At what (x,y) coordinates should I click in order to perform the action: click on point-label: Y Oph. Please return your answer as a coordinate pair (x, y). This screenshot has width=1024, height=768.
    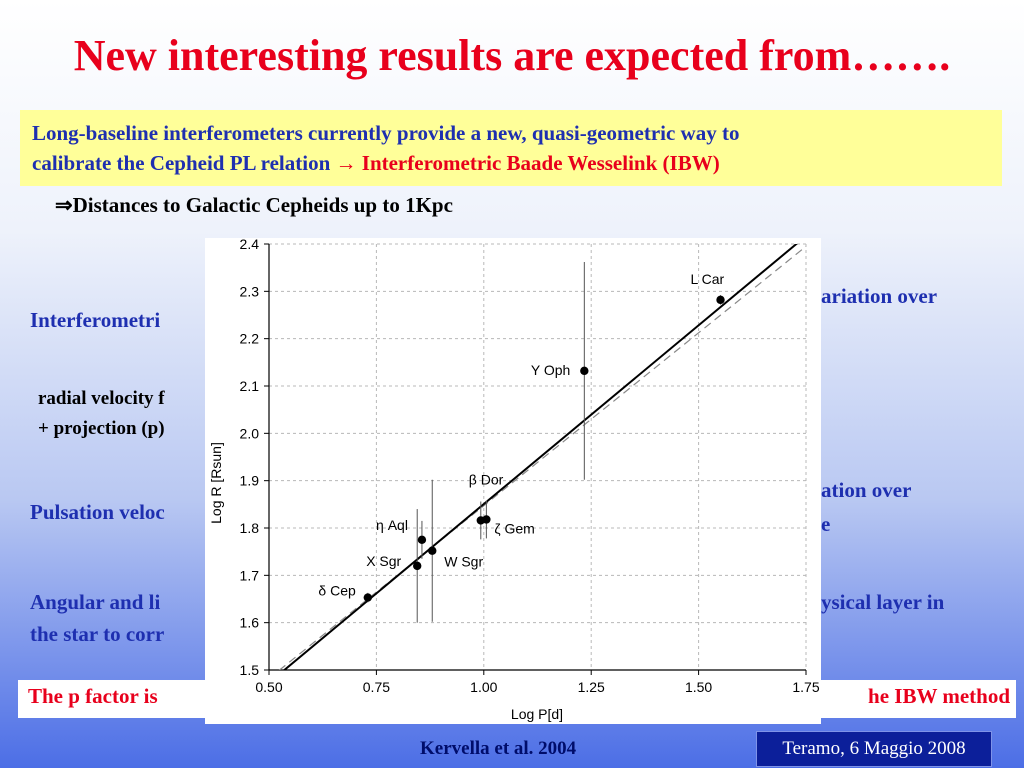
    Looking at the image, I should click on (550, 370).